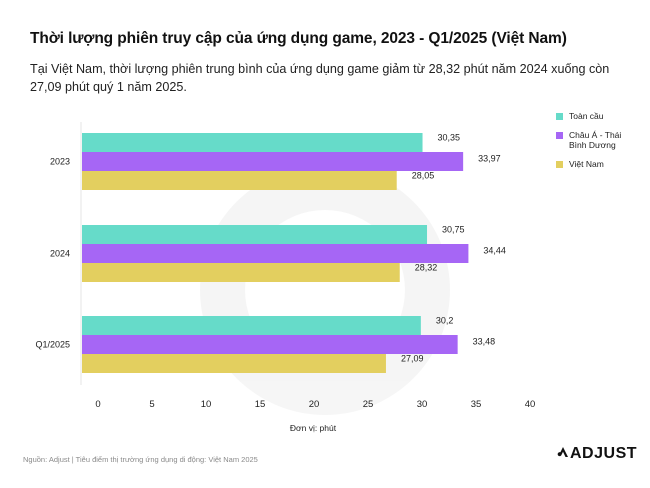 The height and width of the screenshot is (488, 650). I want to click on x-tick-label-20: 20, so click(314, 404).